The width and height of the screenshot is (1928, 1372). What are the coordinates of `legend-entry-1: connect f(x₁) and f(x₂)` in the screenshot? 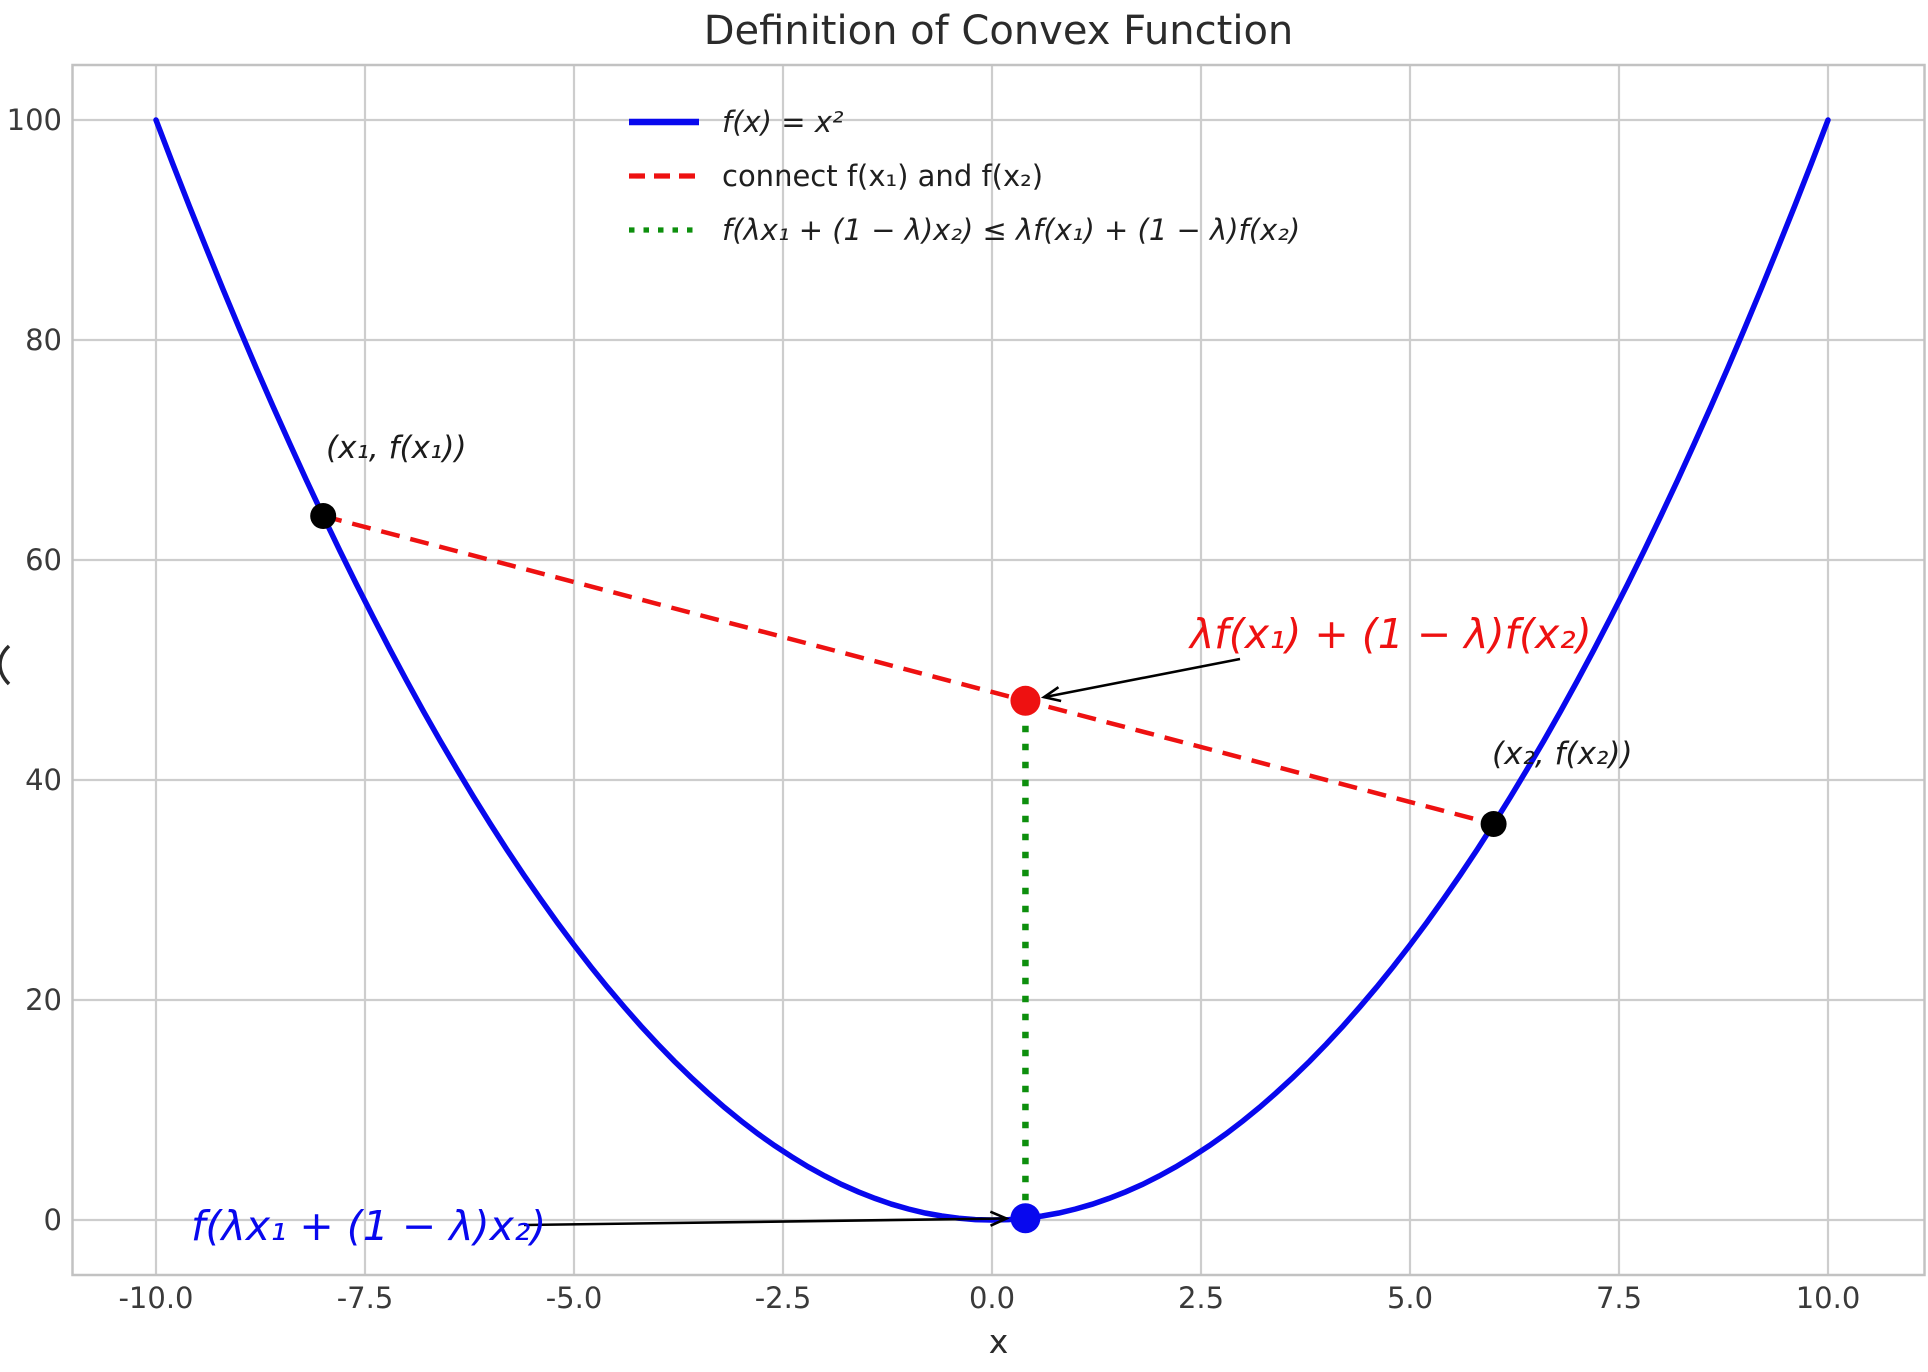 It's located at (964, 176).